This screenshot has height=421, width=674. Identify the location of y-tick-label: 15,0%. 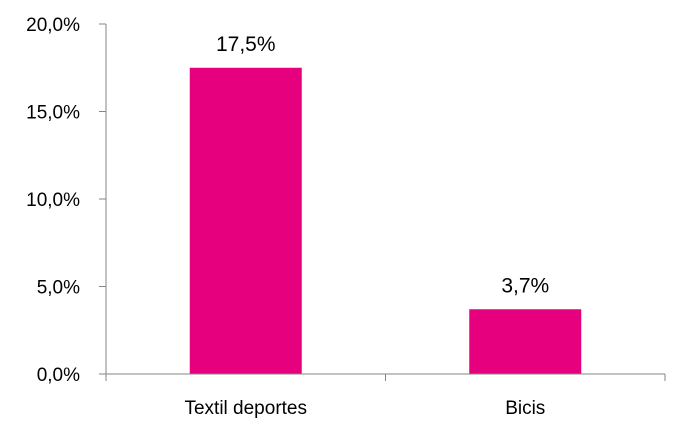
(53, 113).